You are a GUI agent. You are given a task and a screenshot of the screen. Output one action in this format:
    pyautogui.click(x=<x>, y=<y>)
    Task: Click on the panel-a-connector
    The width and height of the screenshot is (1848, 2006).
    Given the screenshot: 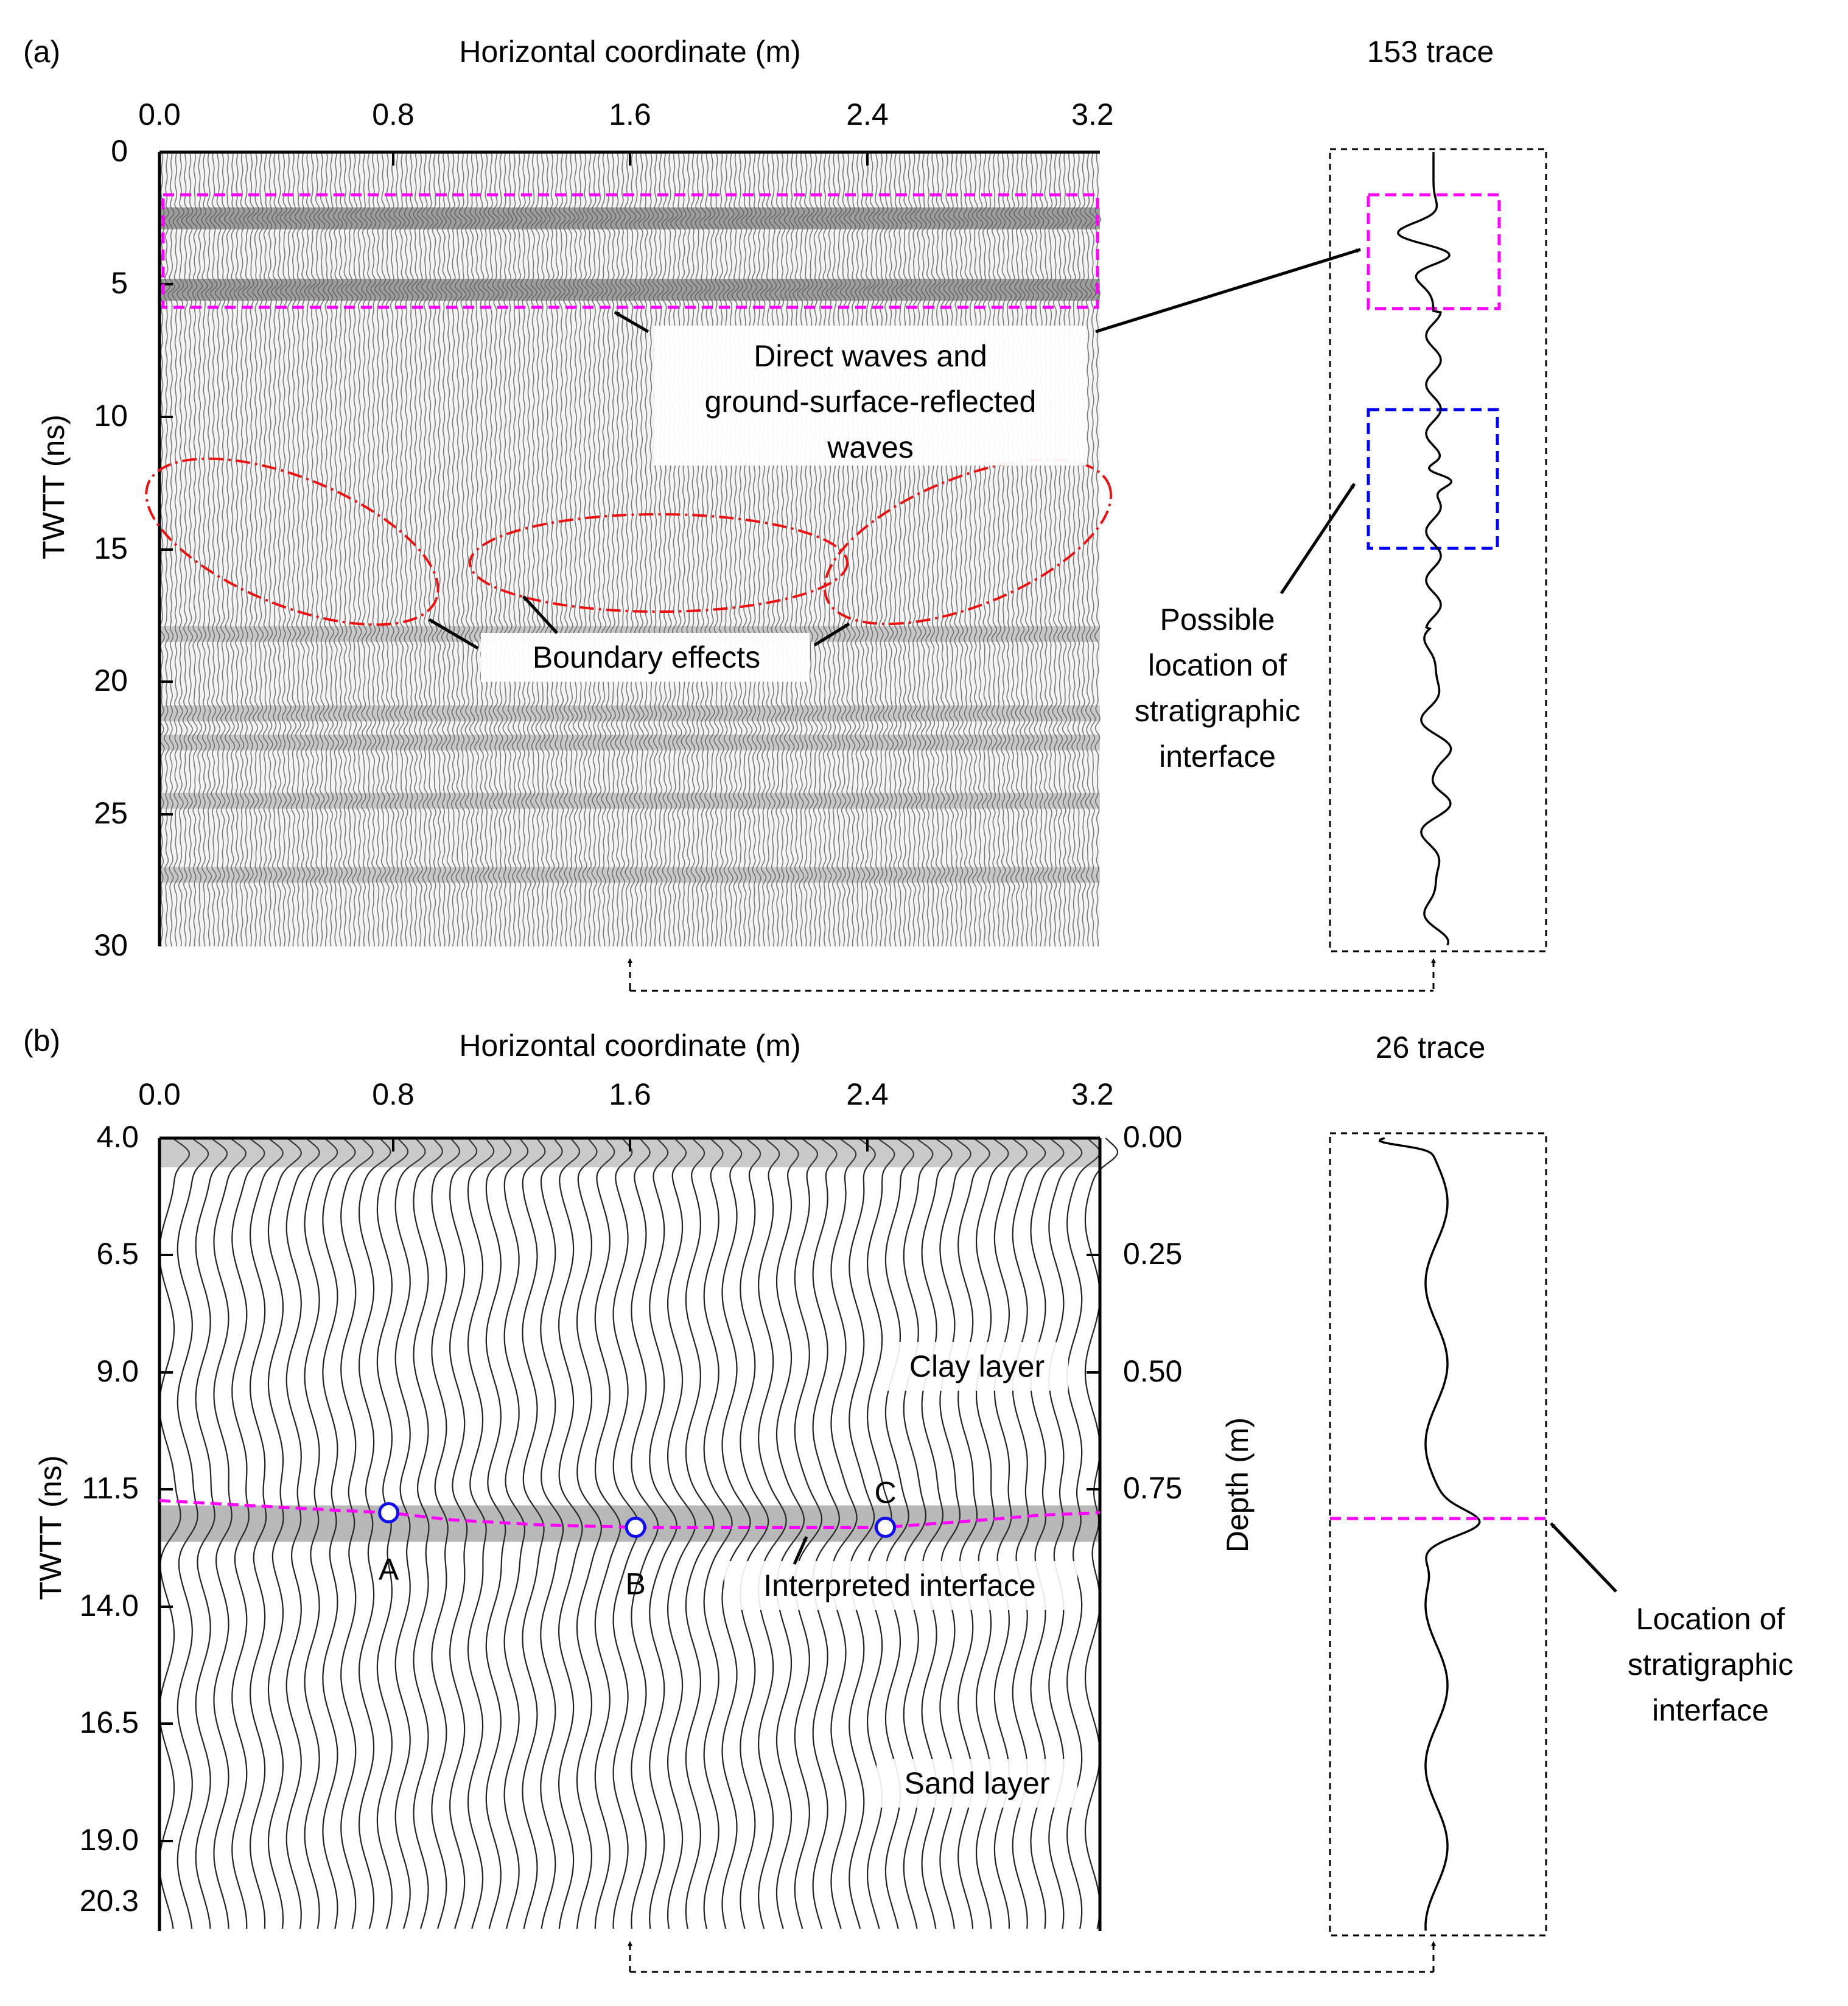 What is the action you would take?
    pyautogui.click(x=1031, y=989)
    